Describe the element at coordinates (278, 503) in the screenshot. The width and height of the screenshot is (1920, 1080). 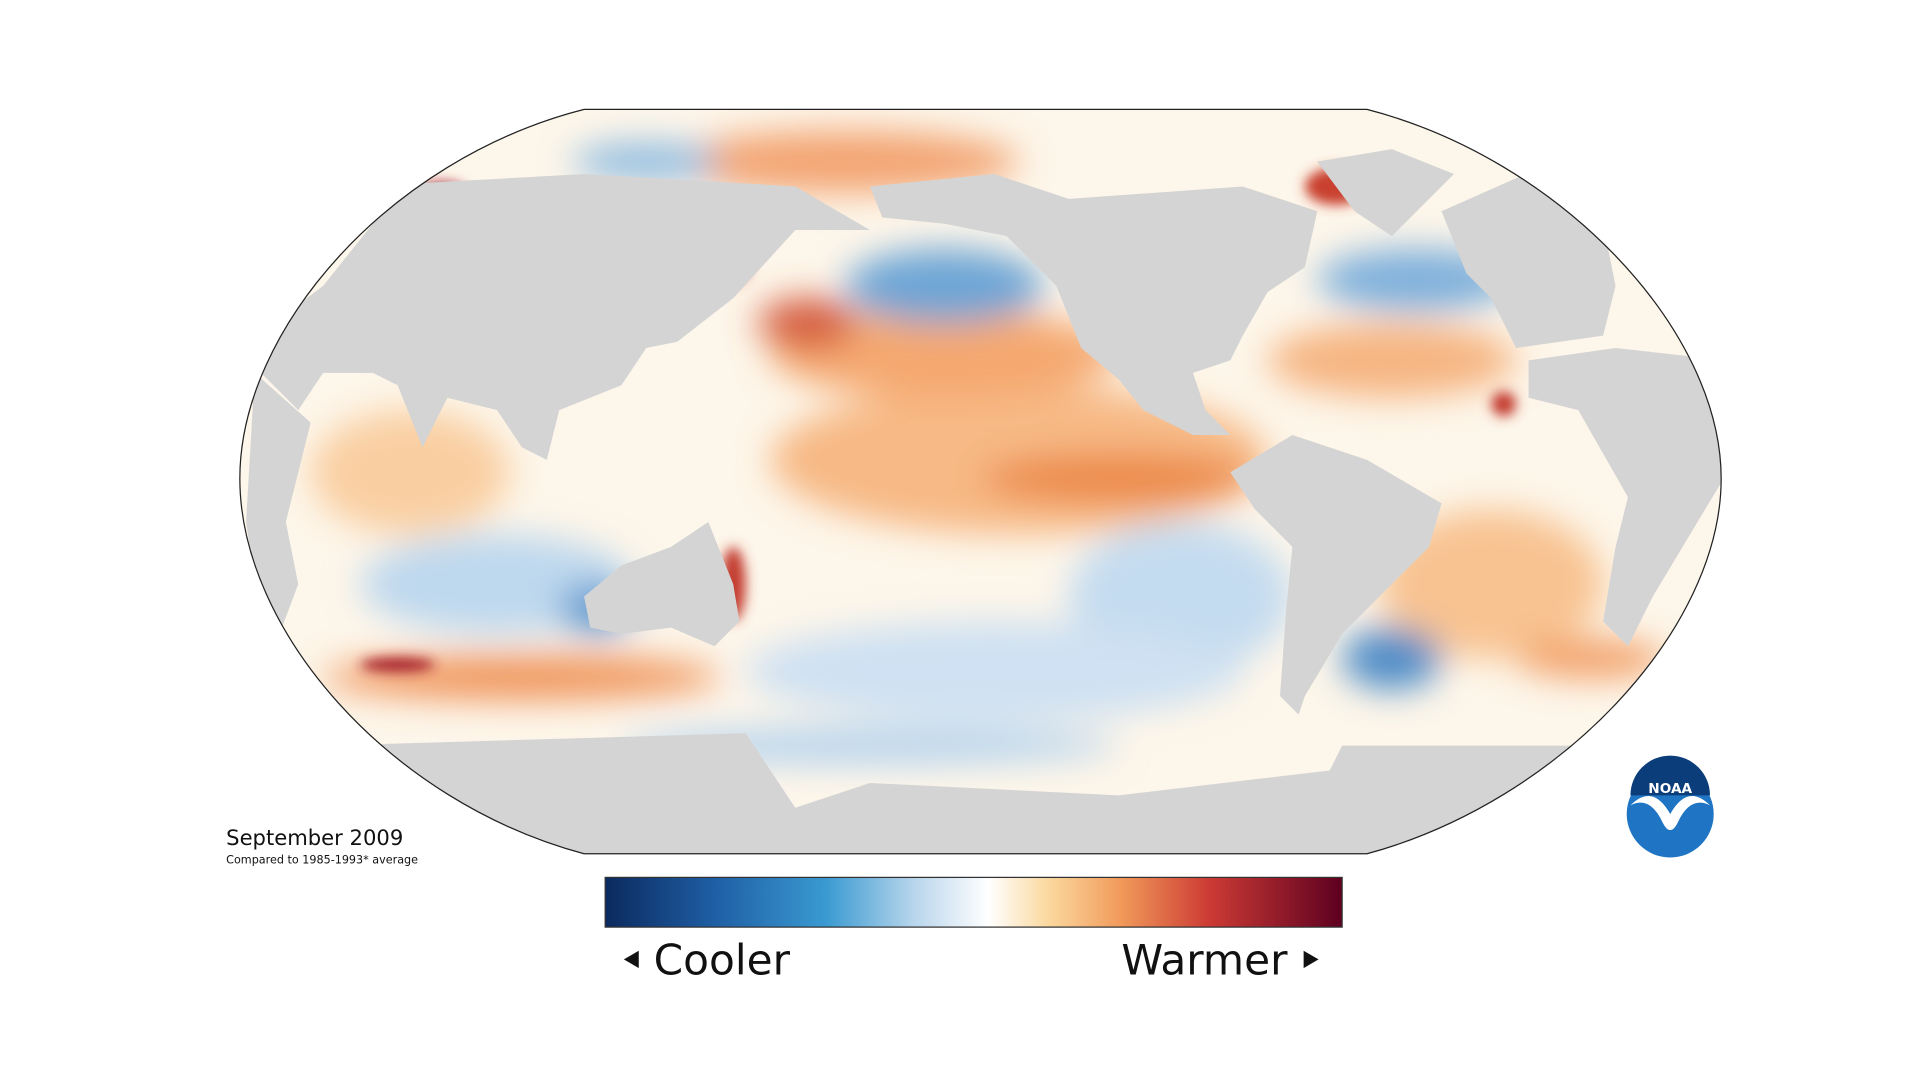
I see `africa-west` at that location.